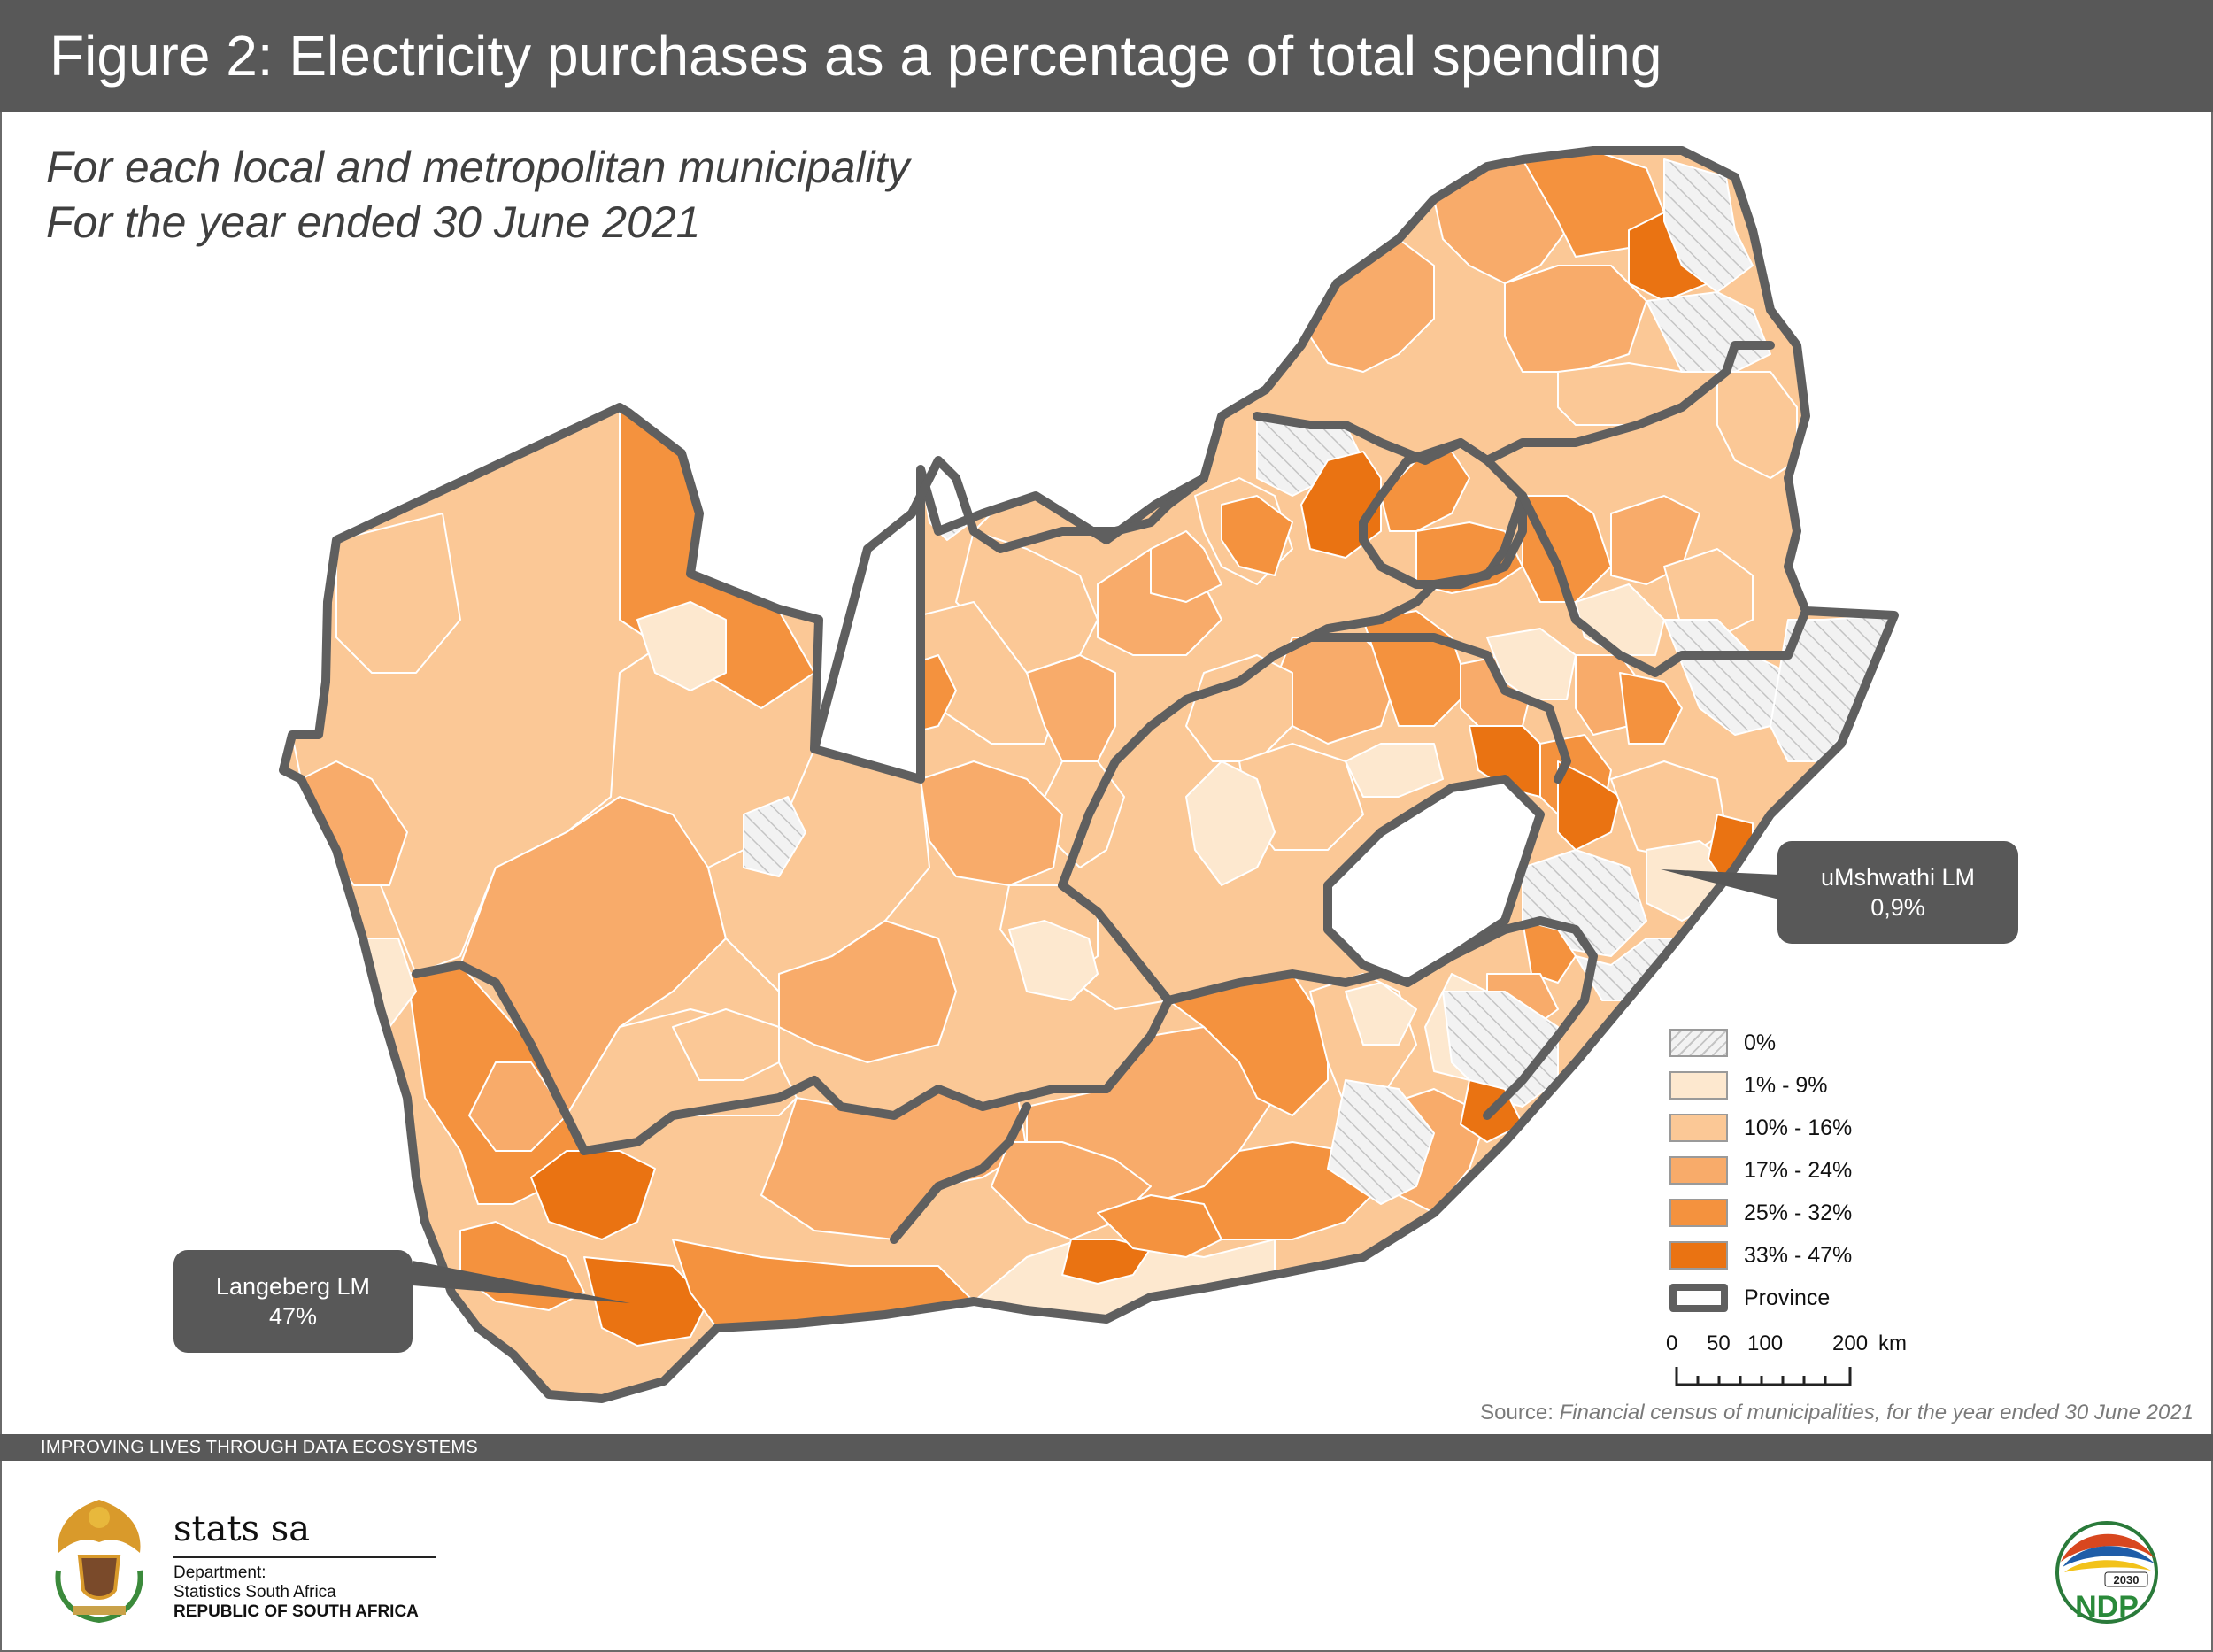 The image size is (2213, 1652). I want to click on border-mpumalanga-kzn, so click(1664, 584).